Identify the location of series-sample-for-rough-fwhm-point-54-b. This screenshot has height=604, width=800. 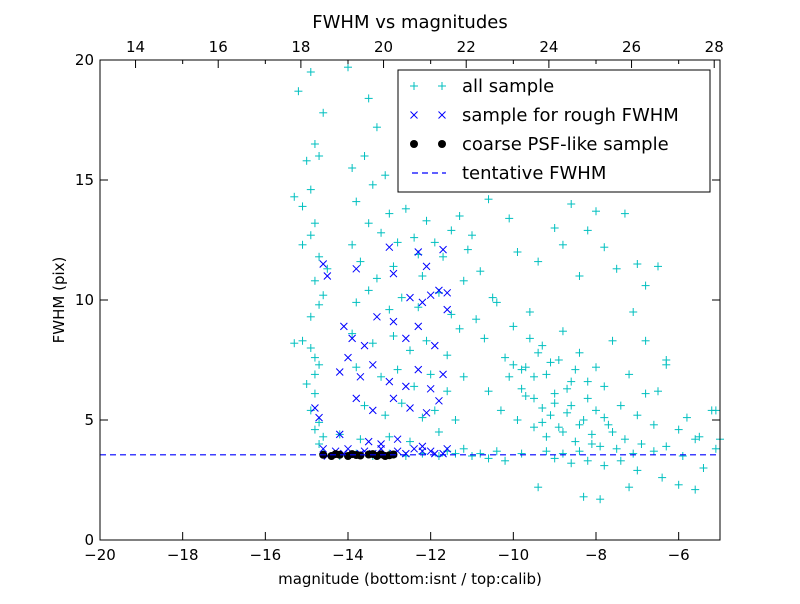
(406, 453).